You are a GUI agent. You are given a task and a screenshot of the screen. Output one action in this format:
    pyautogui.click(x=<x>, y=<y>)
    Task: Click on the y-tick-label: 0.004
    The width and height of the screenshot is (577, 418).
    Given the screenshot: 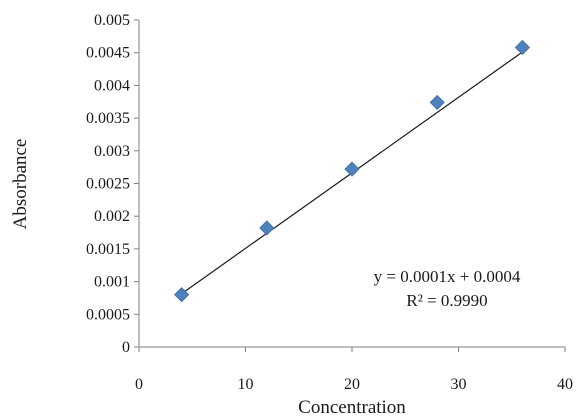 What is the action you would take?
    pyautogui.click(x=112, y=85)
    